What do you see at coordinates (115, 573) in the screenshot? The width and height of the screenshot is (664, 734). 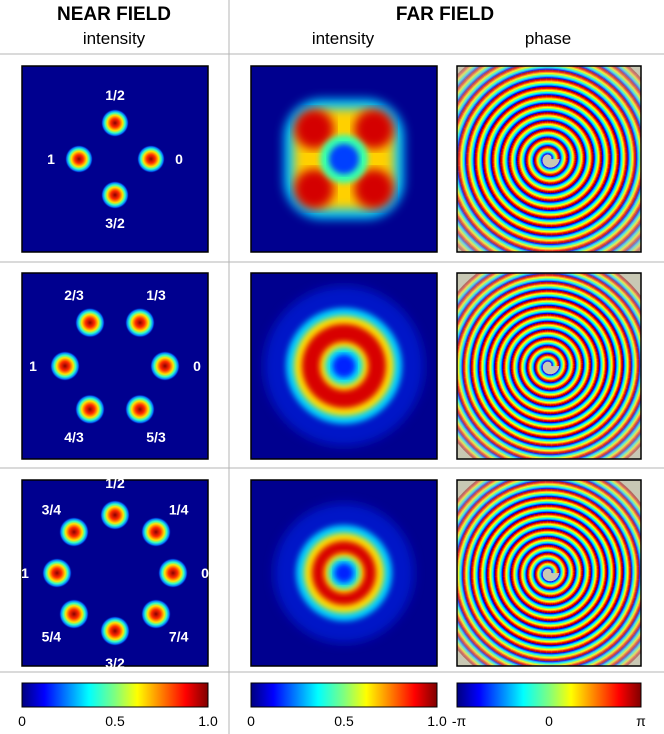 I see `near-field-panel: 0 1/4 1/2 3/4 1 5/4 3/2 7/4` at bounding box center [115, 573].